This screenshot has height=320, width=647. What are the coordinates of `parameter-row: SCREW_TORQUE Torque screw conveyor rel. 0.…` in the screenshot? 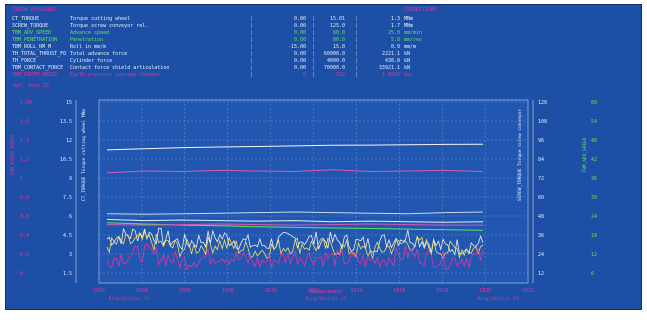 It's located at (324, 26).